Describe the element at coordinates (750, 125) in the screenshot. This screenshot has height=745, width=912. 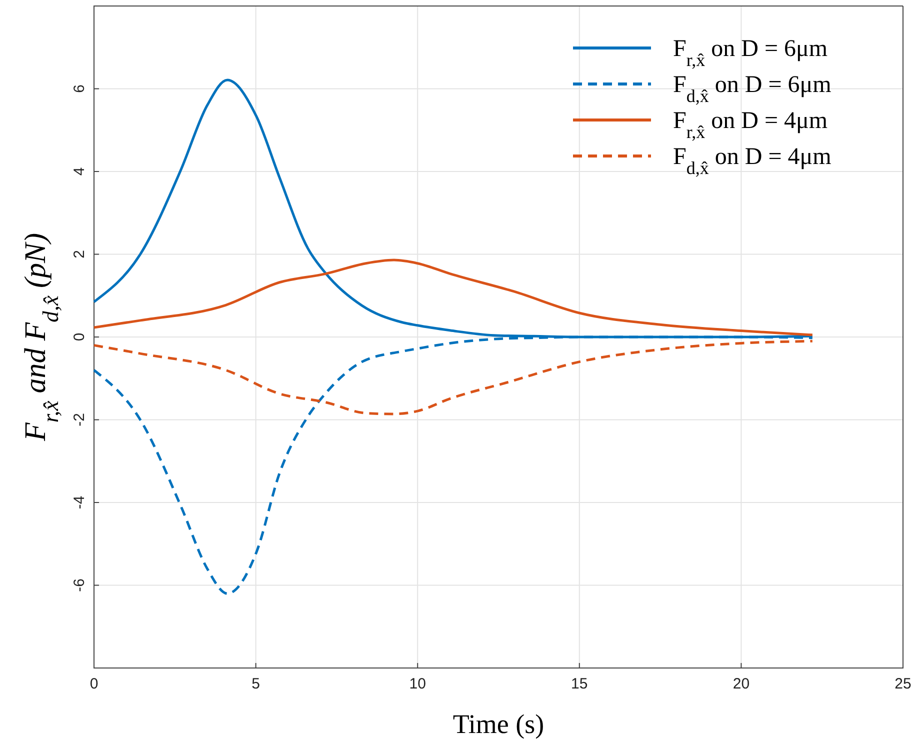
I see `legend-label: F$_{r,x̂}$ on D = 4μm` at that location.